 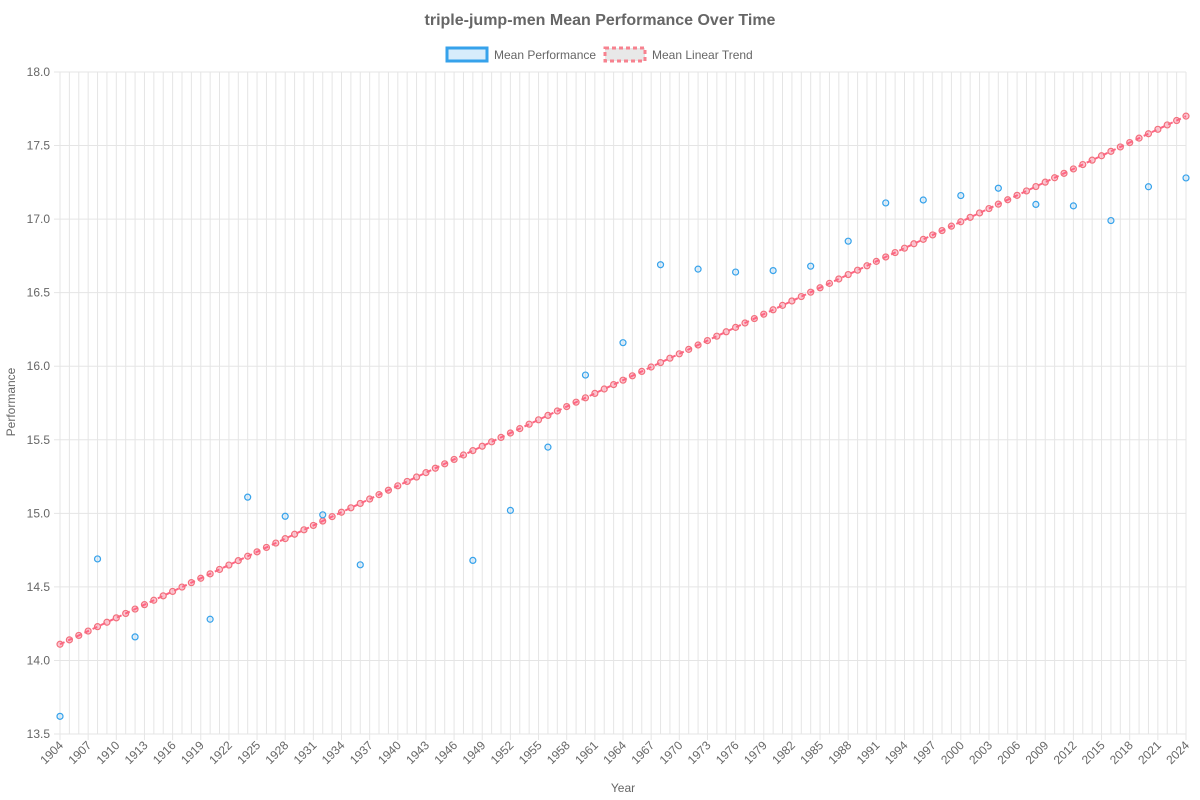 What do you see at coordinates (623, 788) in the screenshot?
I see `x-axis-title: Year` at bounding box center [623, 788].